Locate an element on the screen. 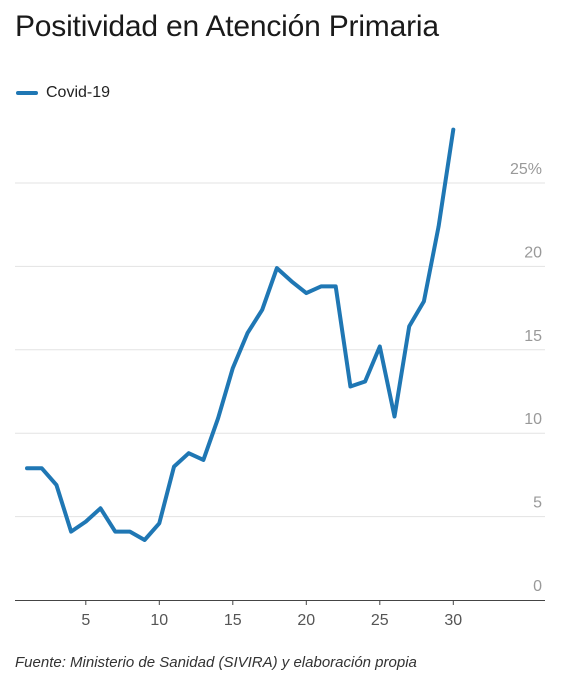  x-tick-label: 20 is located at coordinates (306, 620).